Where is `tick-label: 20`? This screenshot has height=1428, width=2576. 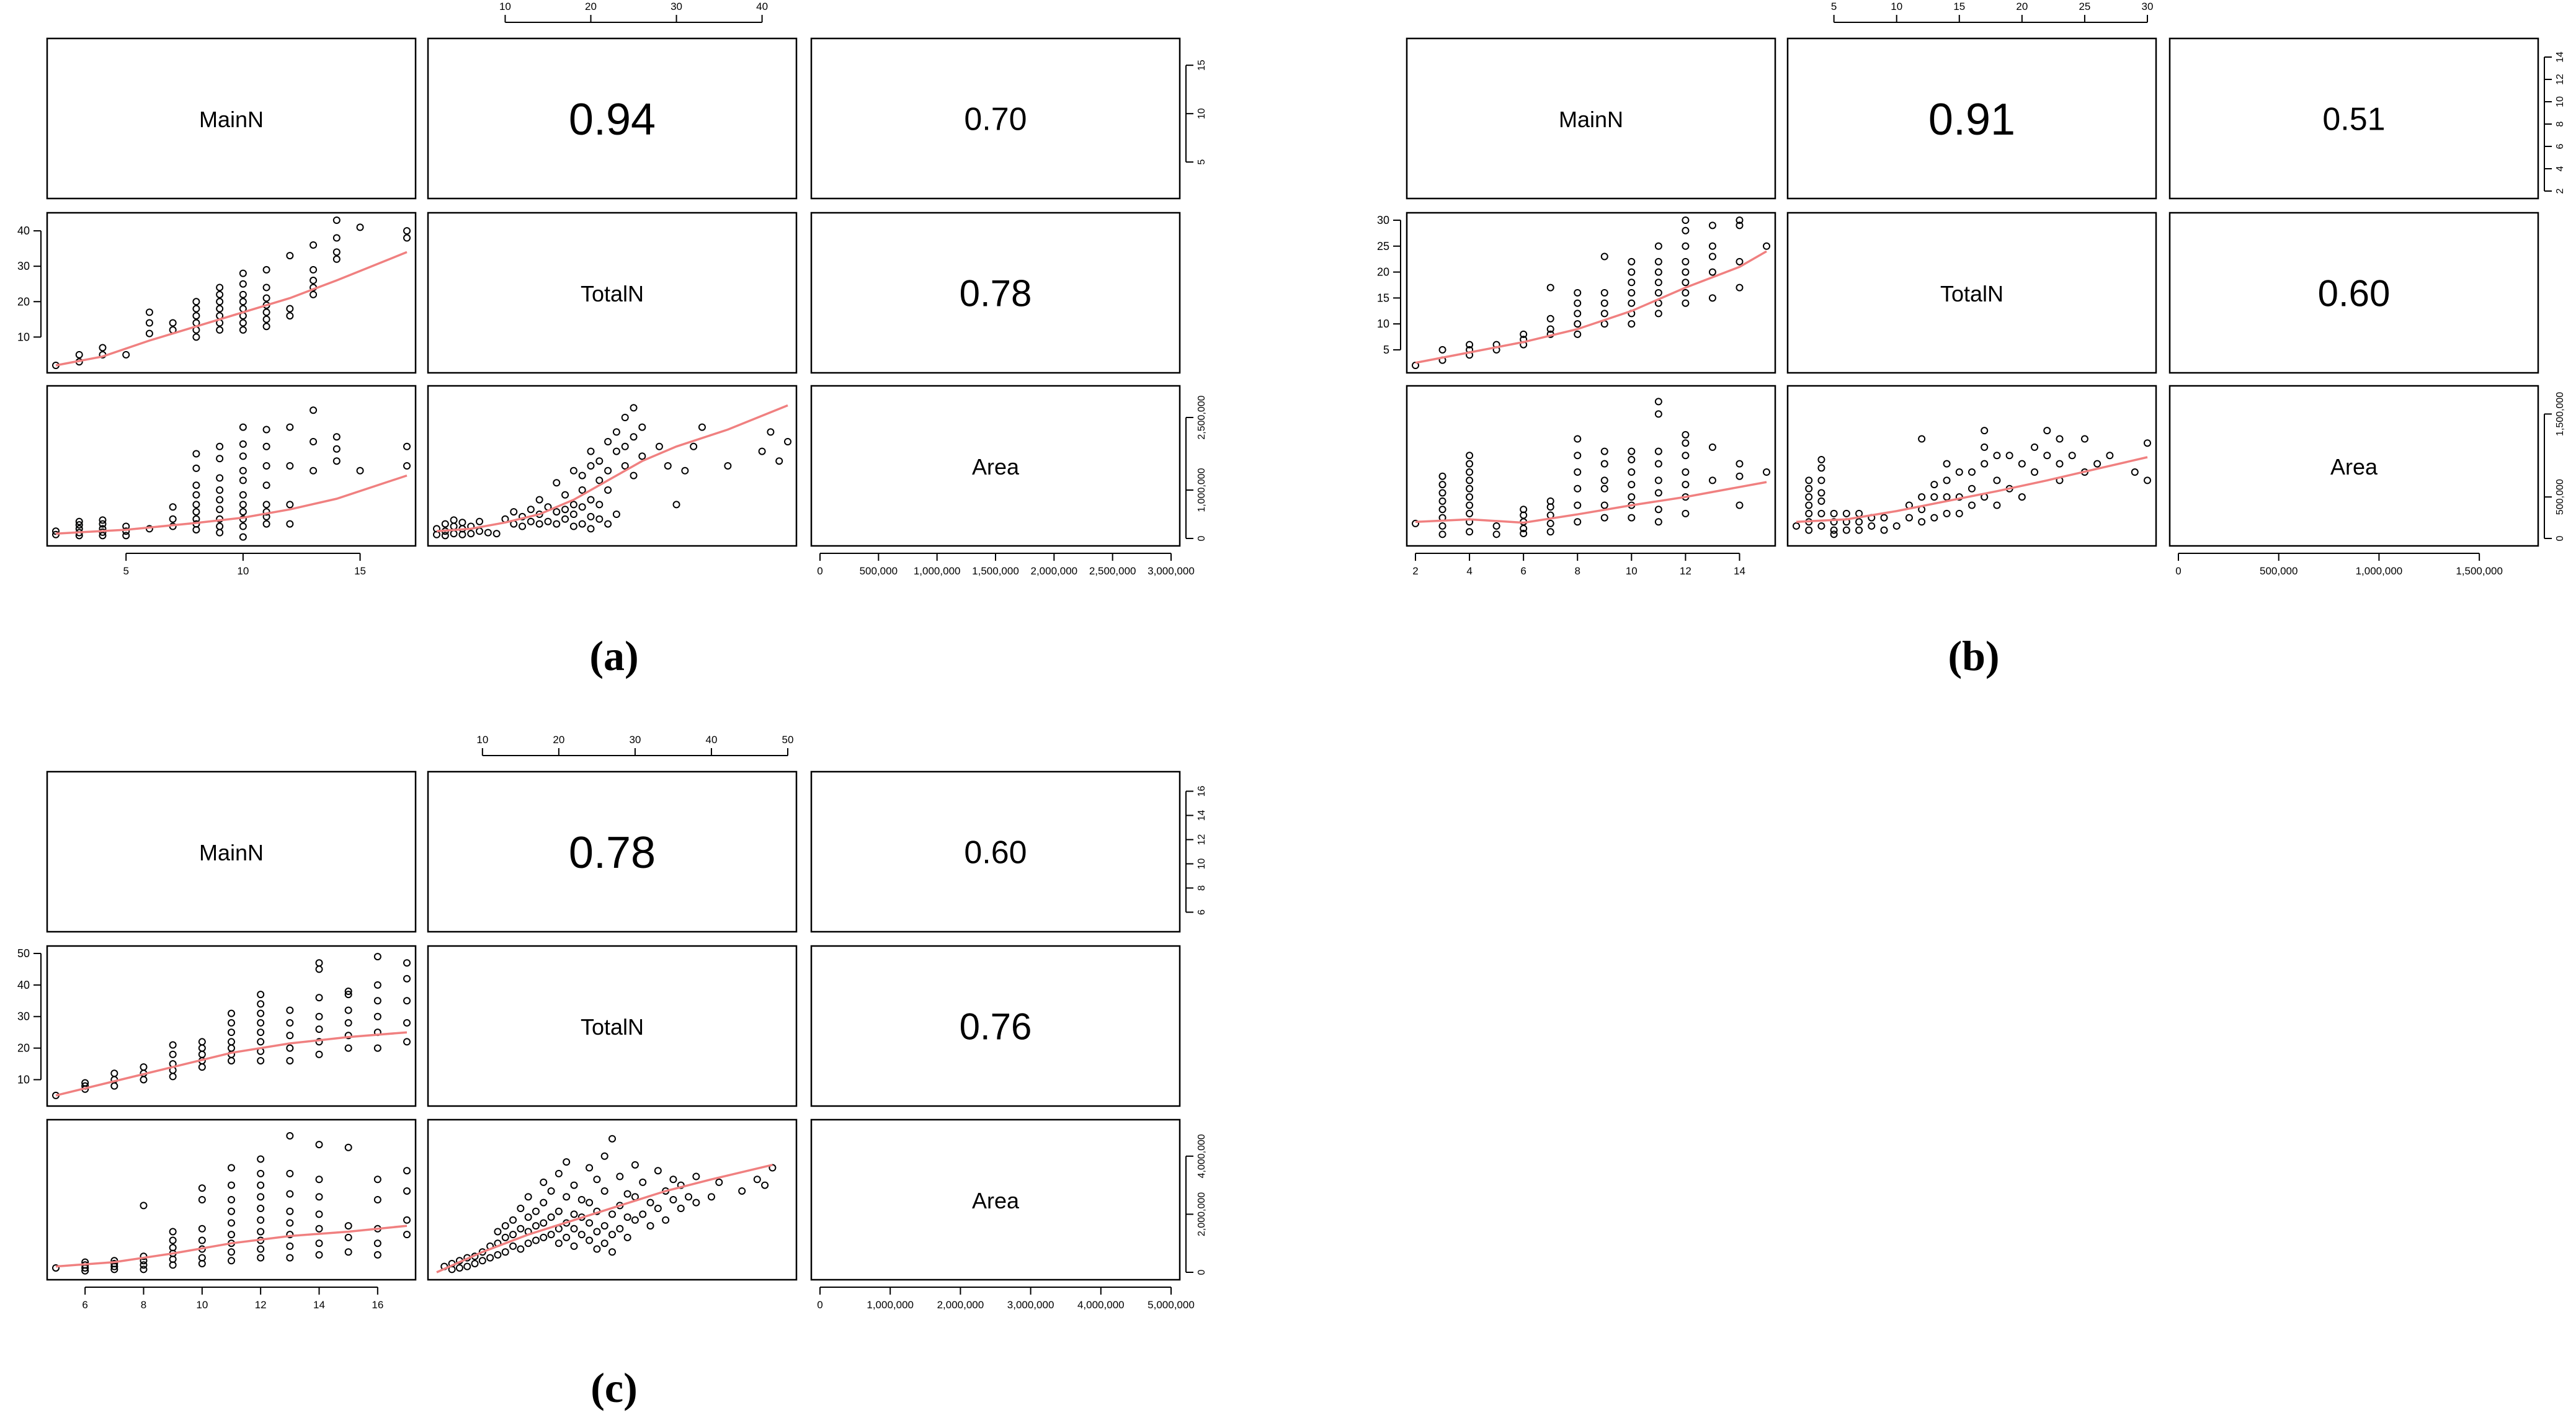 tick-label: 20 is located at coordinates (1383, 273).